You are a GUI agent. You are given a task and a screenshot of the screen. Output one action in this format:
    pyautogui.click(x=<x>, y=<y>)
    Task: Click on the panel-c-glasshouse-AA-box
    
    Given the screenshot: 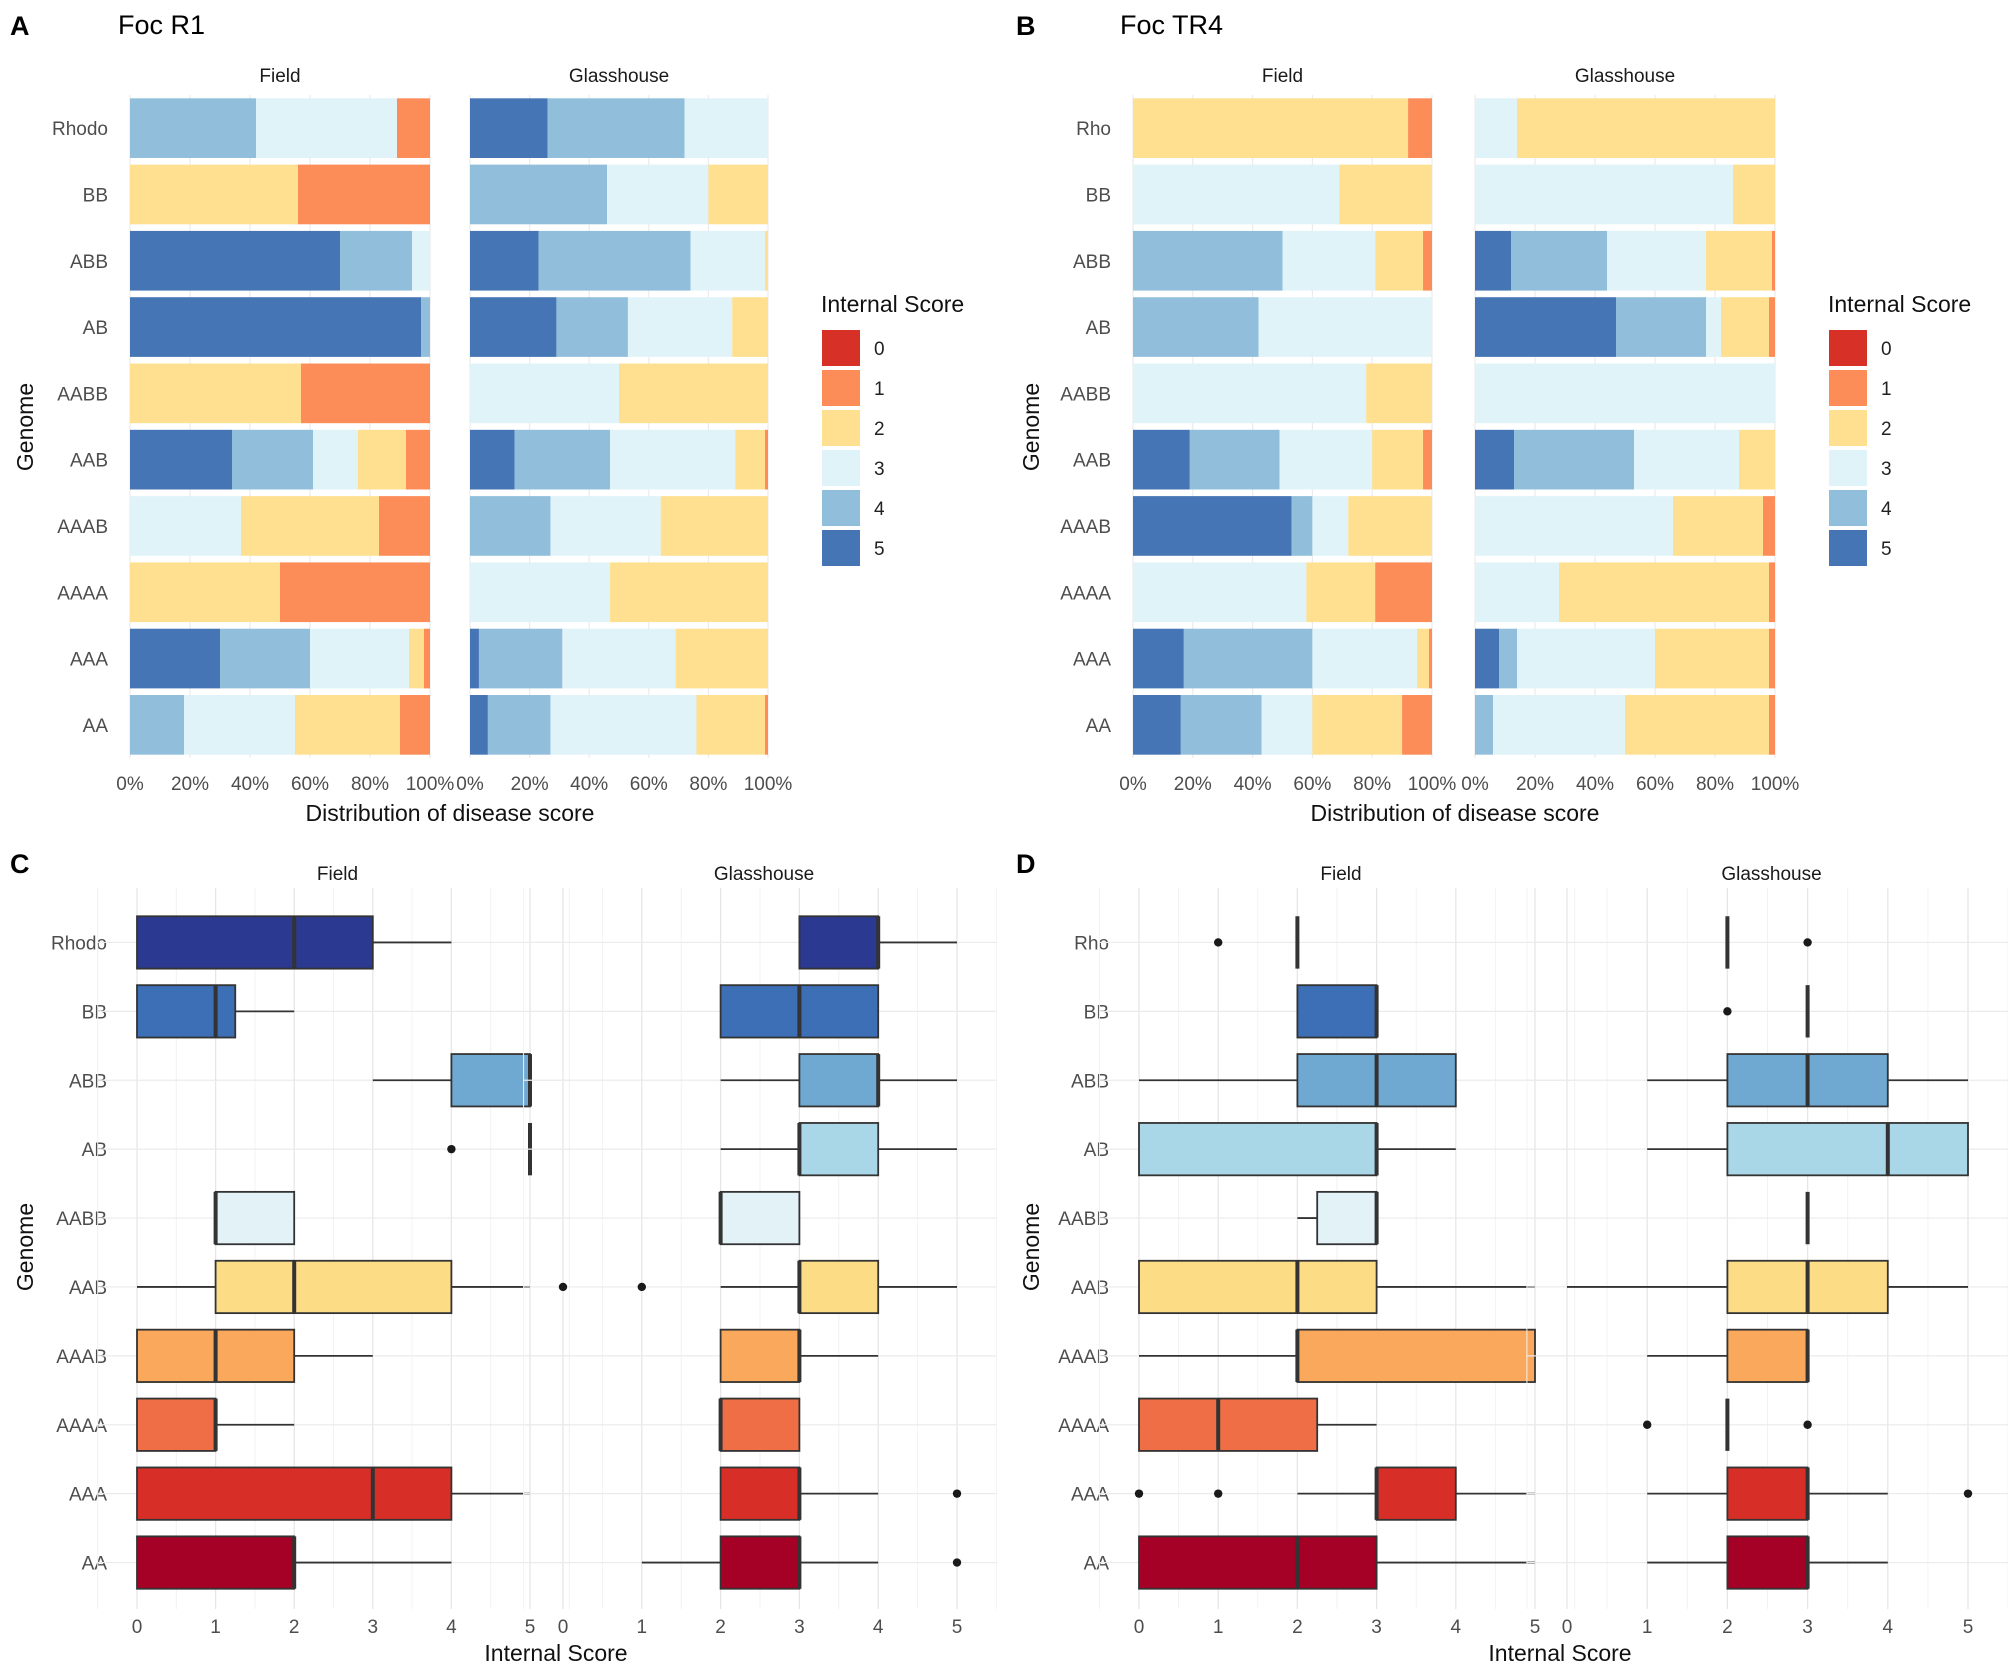 What is the action you would take?
    pyautogui.click(x=760, y=1562)
    